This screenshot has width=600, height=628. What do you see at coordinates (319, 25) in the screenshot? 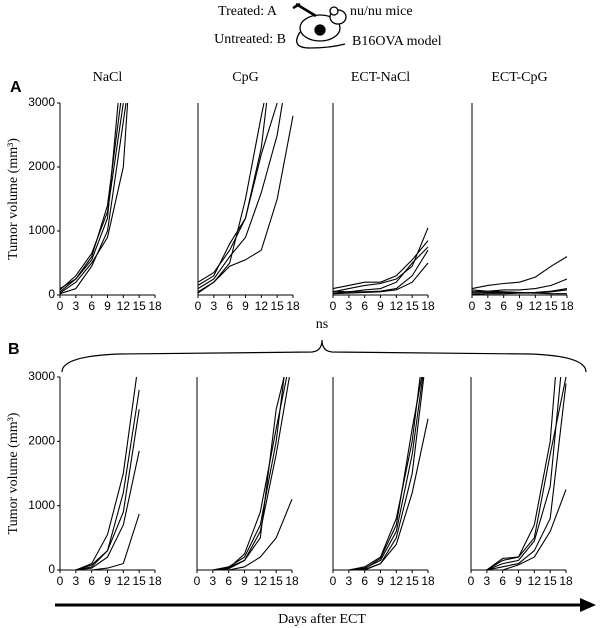
I see `mouse-icon` at bounding box center [319, 25].